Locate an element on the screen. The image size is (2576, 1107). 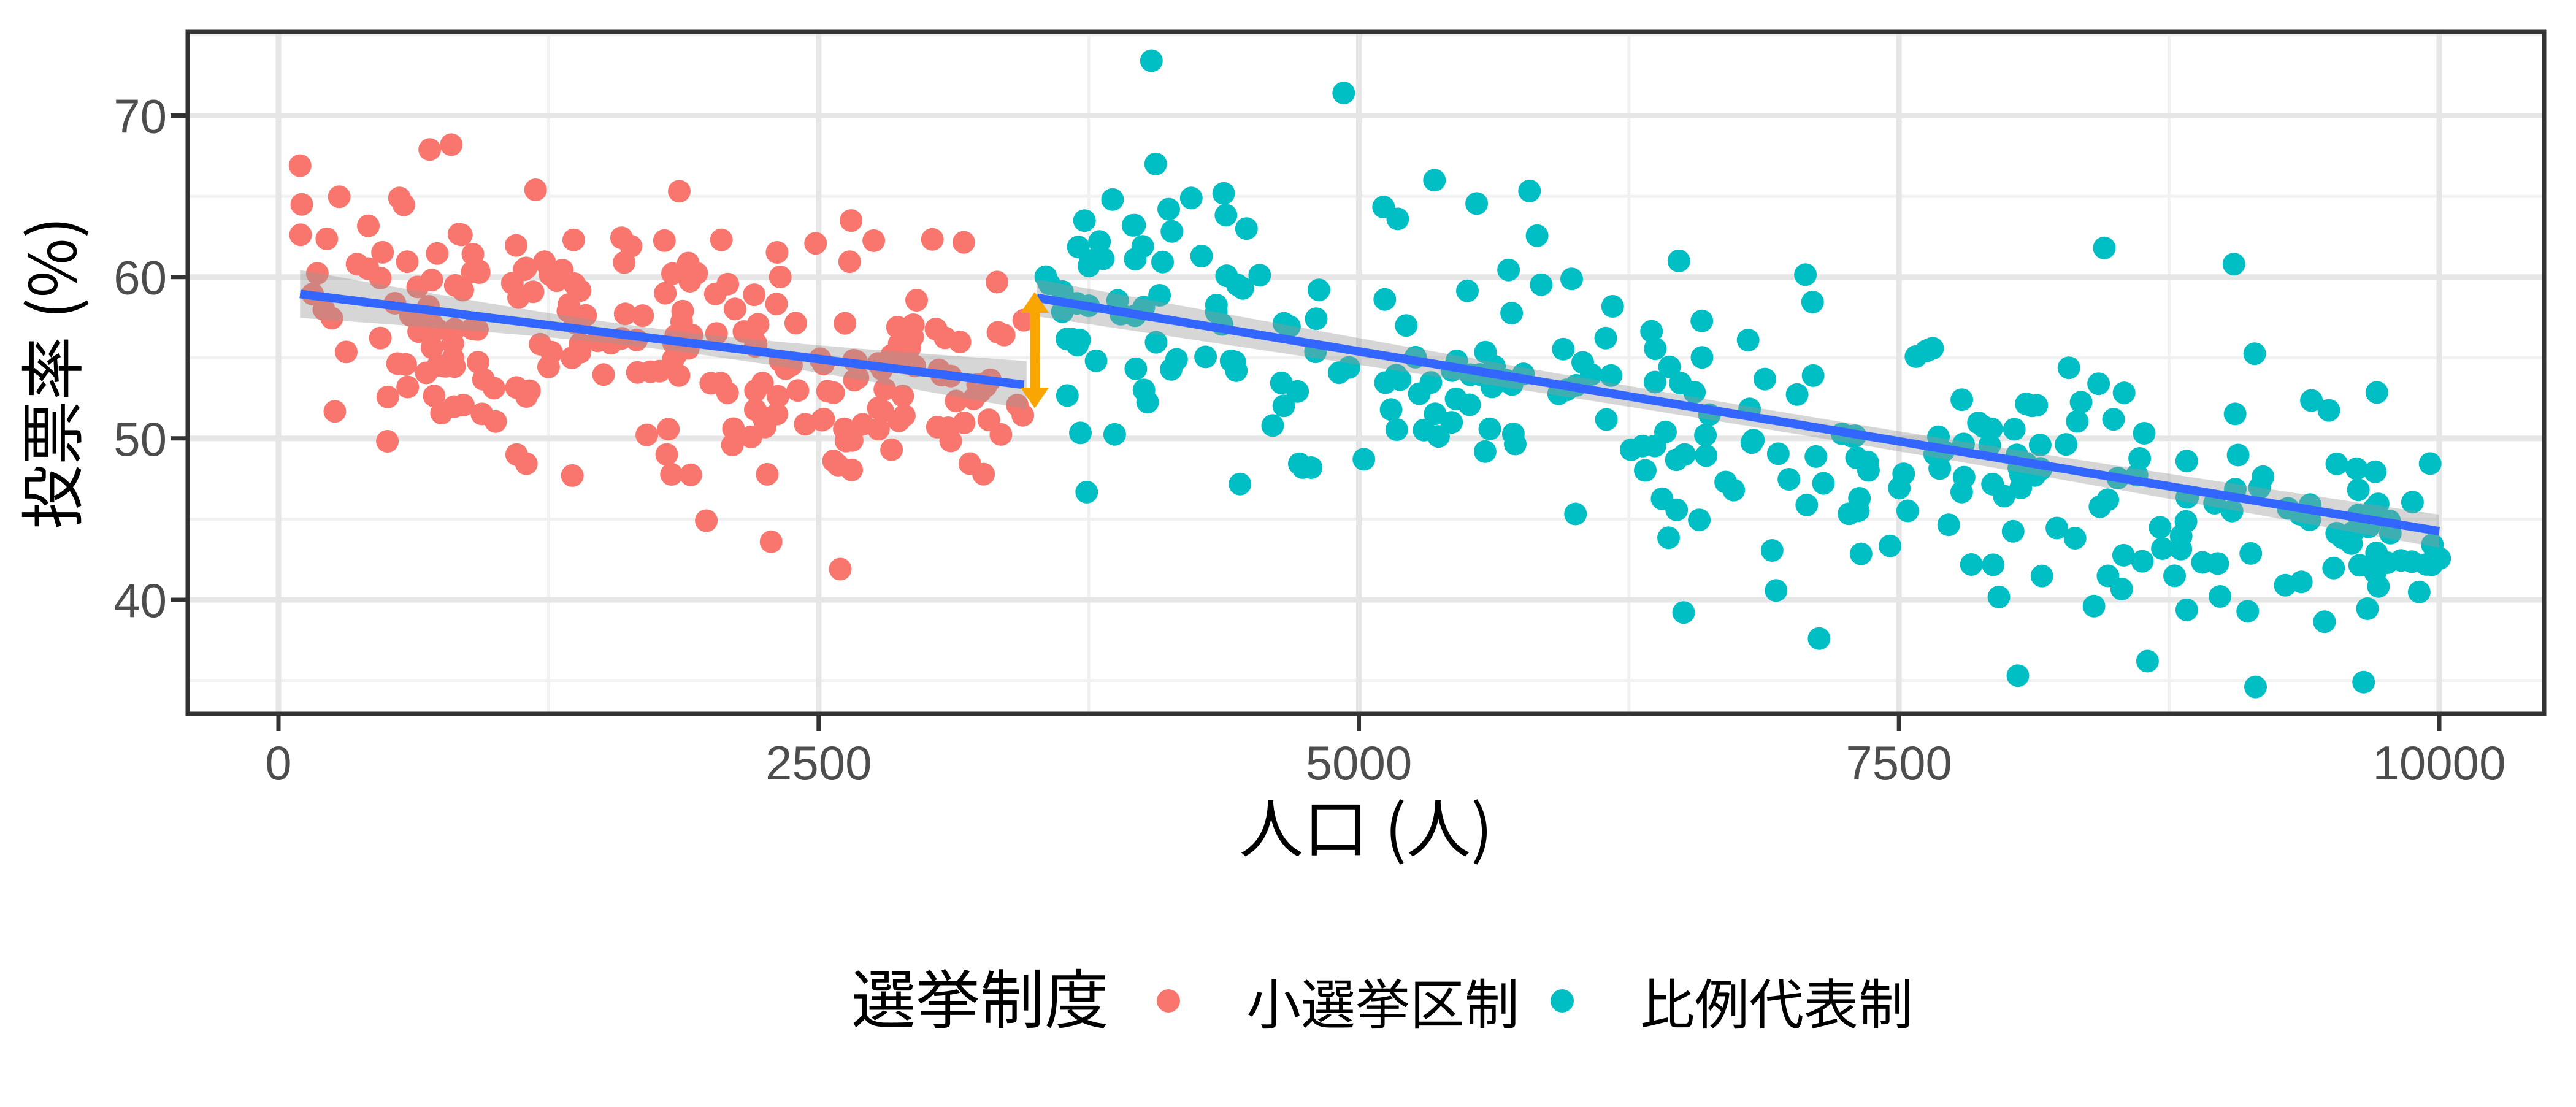
svg-text: 70 is located at coordinates (140, 117).